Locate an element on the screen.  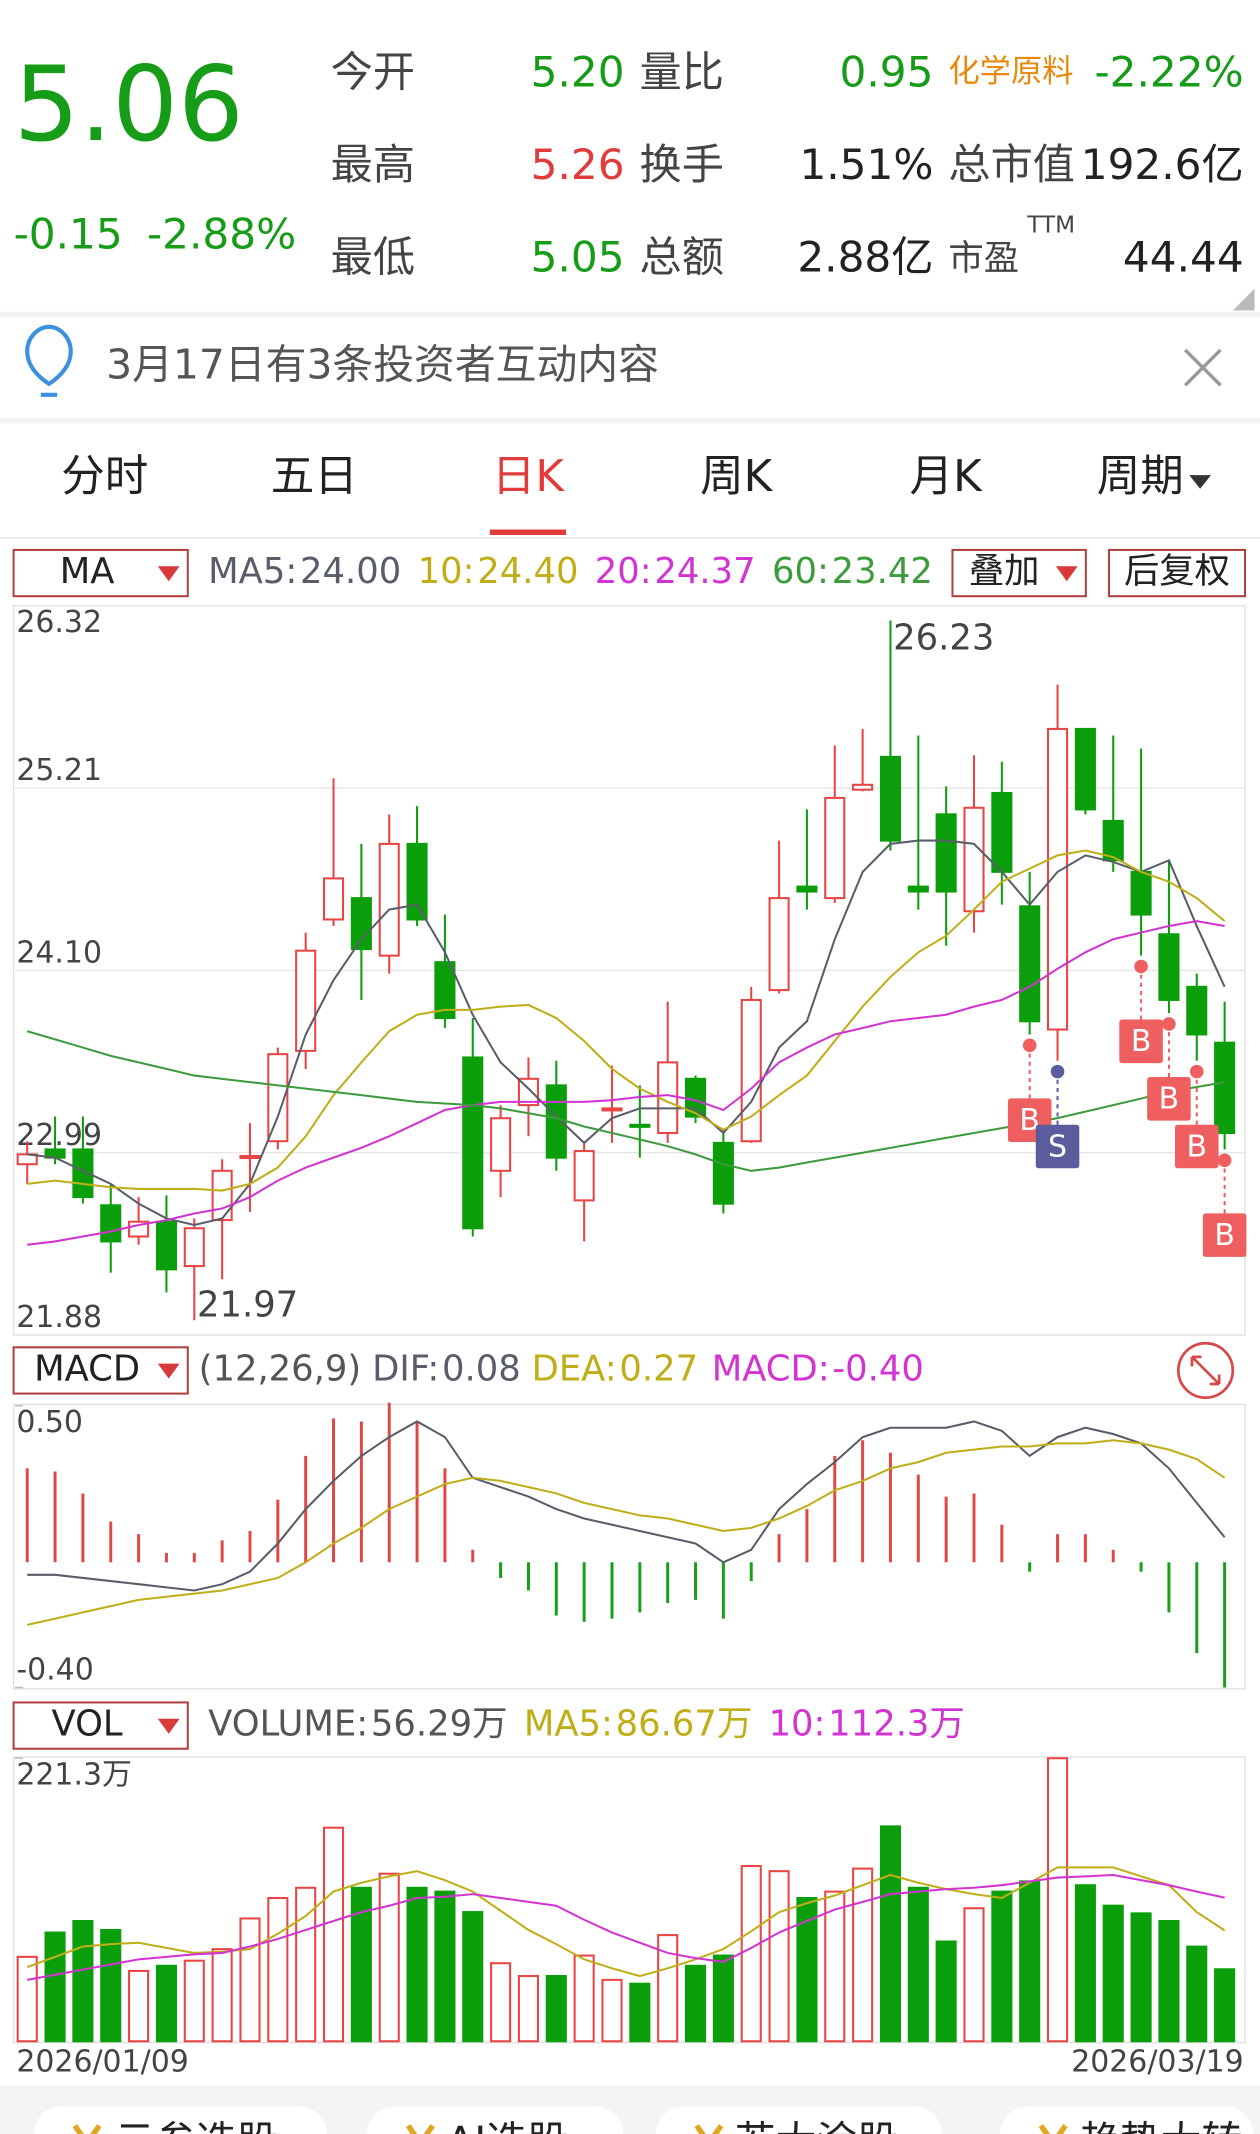
indicator-name: MACD is located at coordinates (87, 1368).